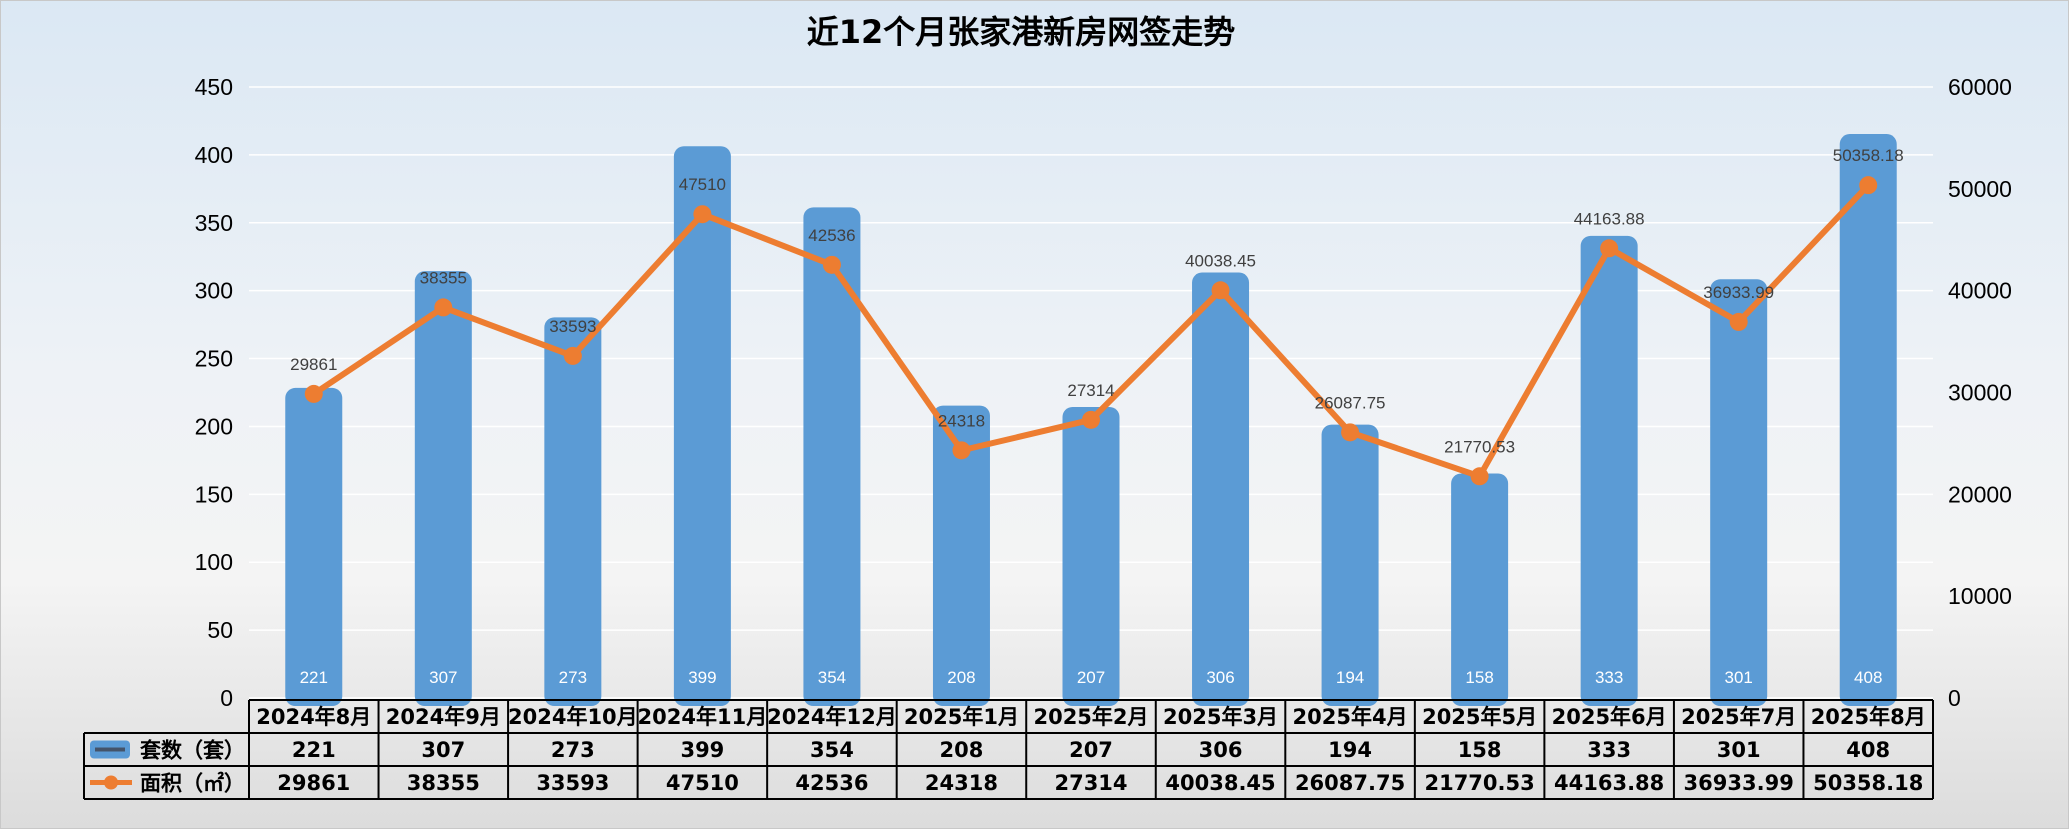 Image resolution: width=2069 pixels, height=829 pixels. I want to click on line-value-label: 36933.99, so click(1738, 292).